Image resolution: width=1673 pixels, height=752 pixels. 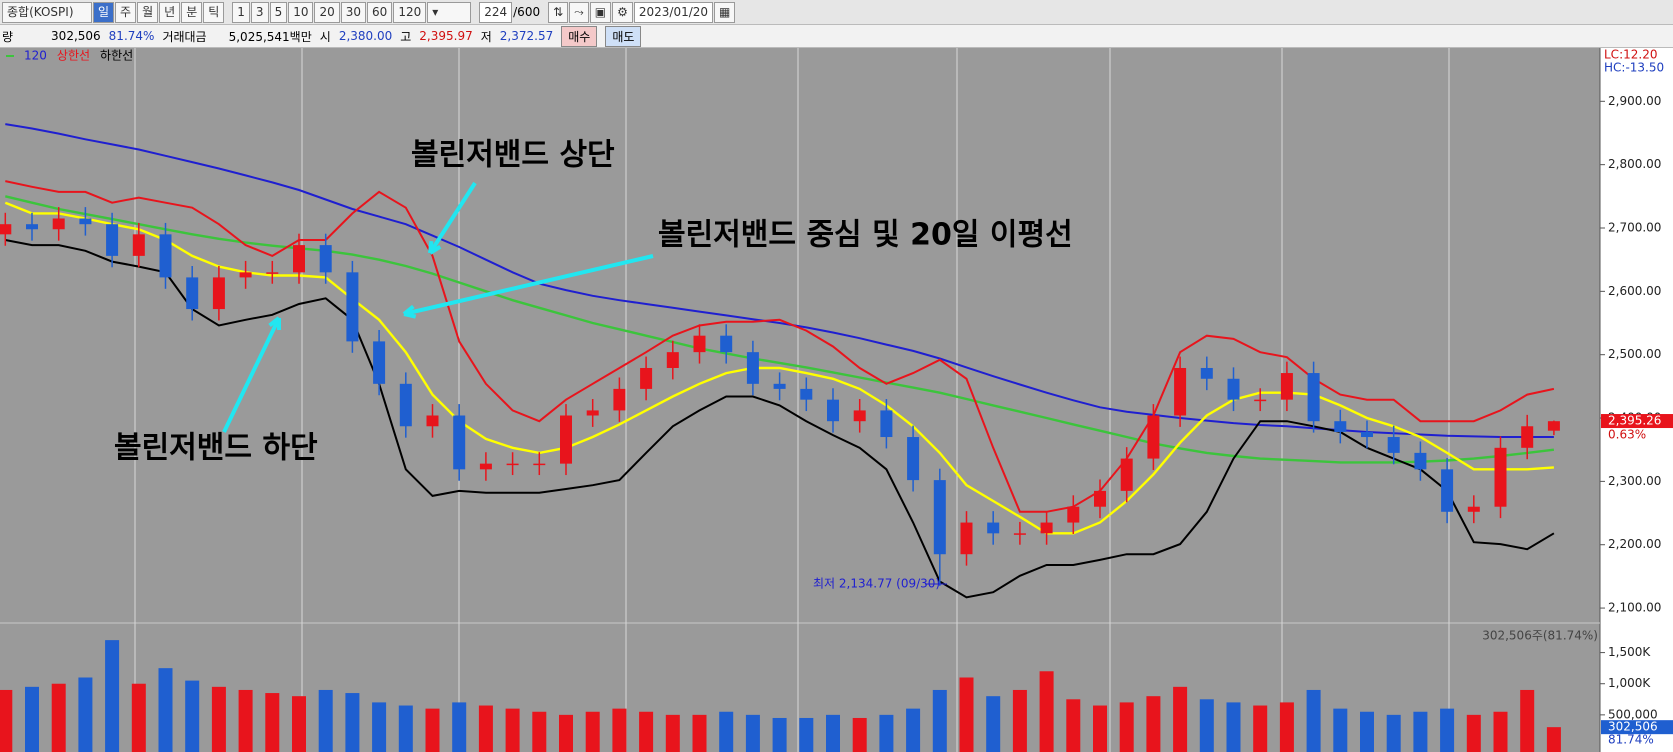 I want to click on interval-button: 120, so click(x=410, y=12).